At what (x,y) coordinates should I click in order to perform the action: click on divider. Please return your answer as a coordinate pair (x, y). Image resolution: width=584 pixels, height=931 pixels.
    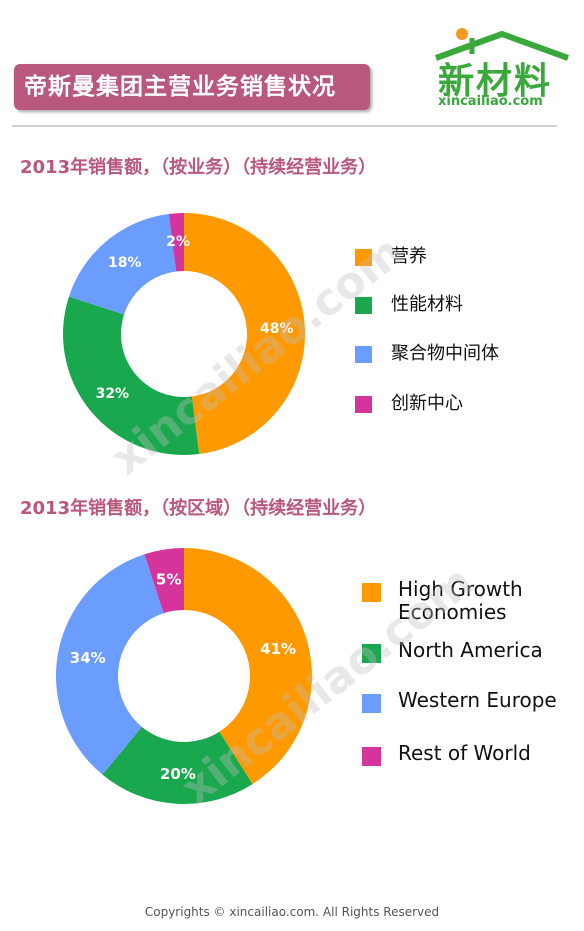
    Looking at the image, I should click on (284, 126).